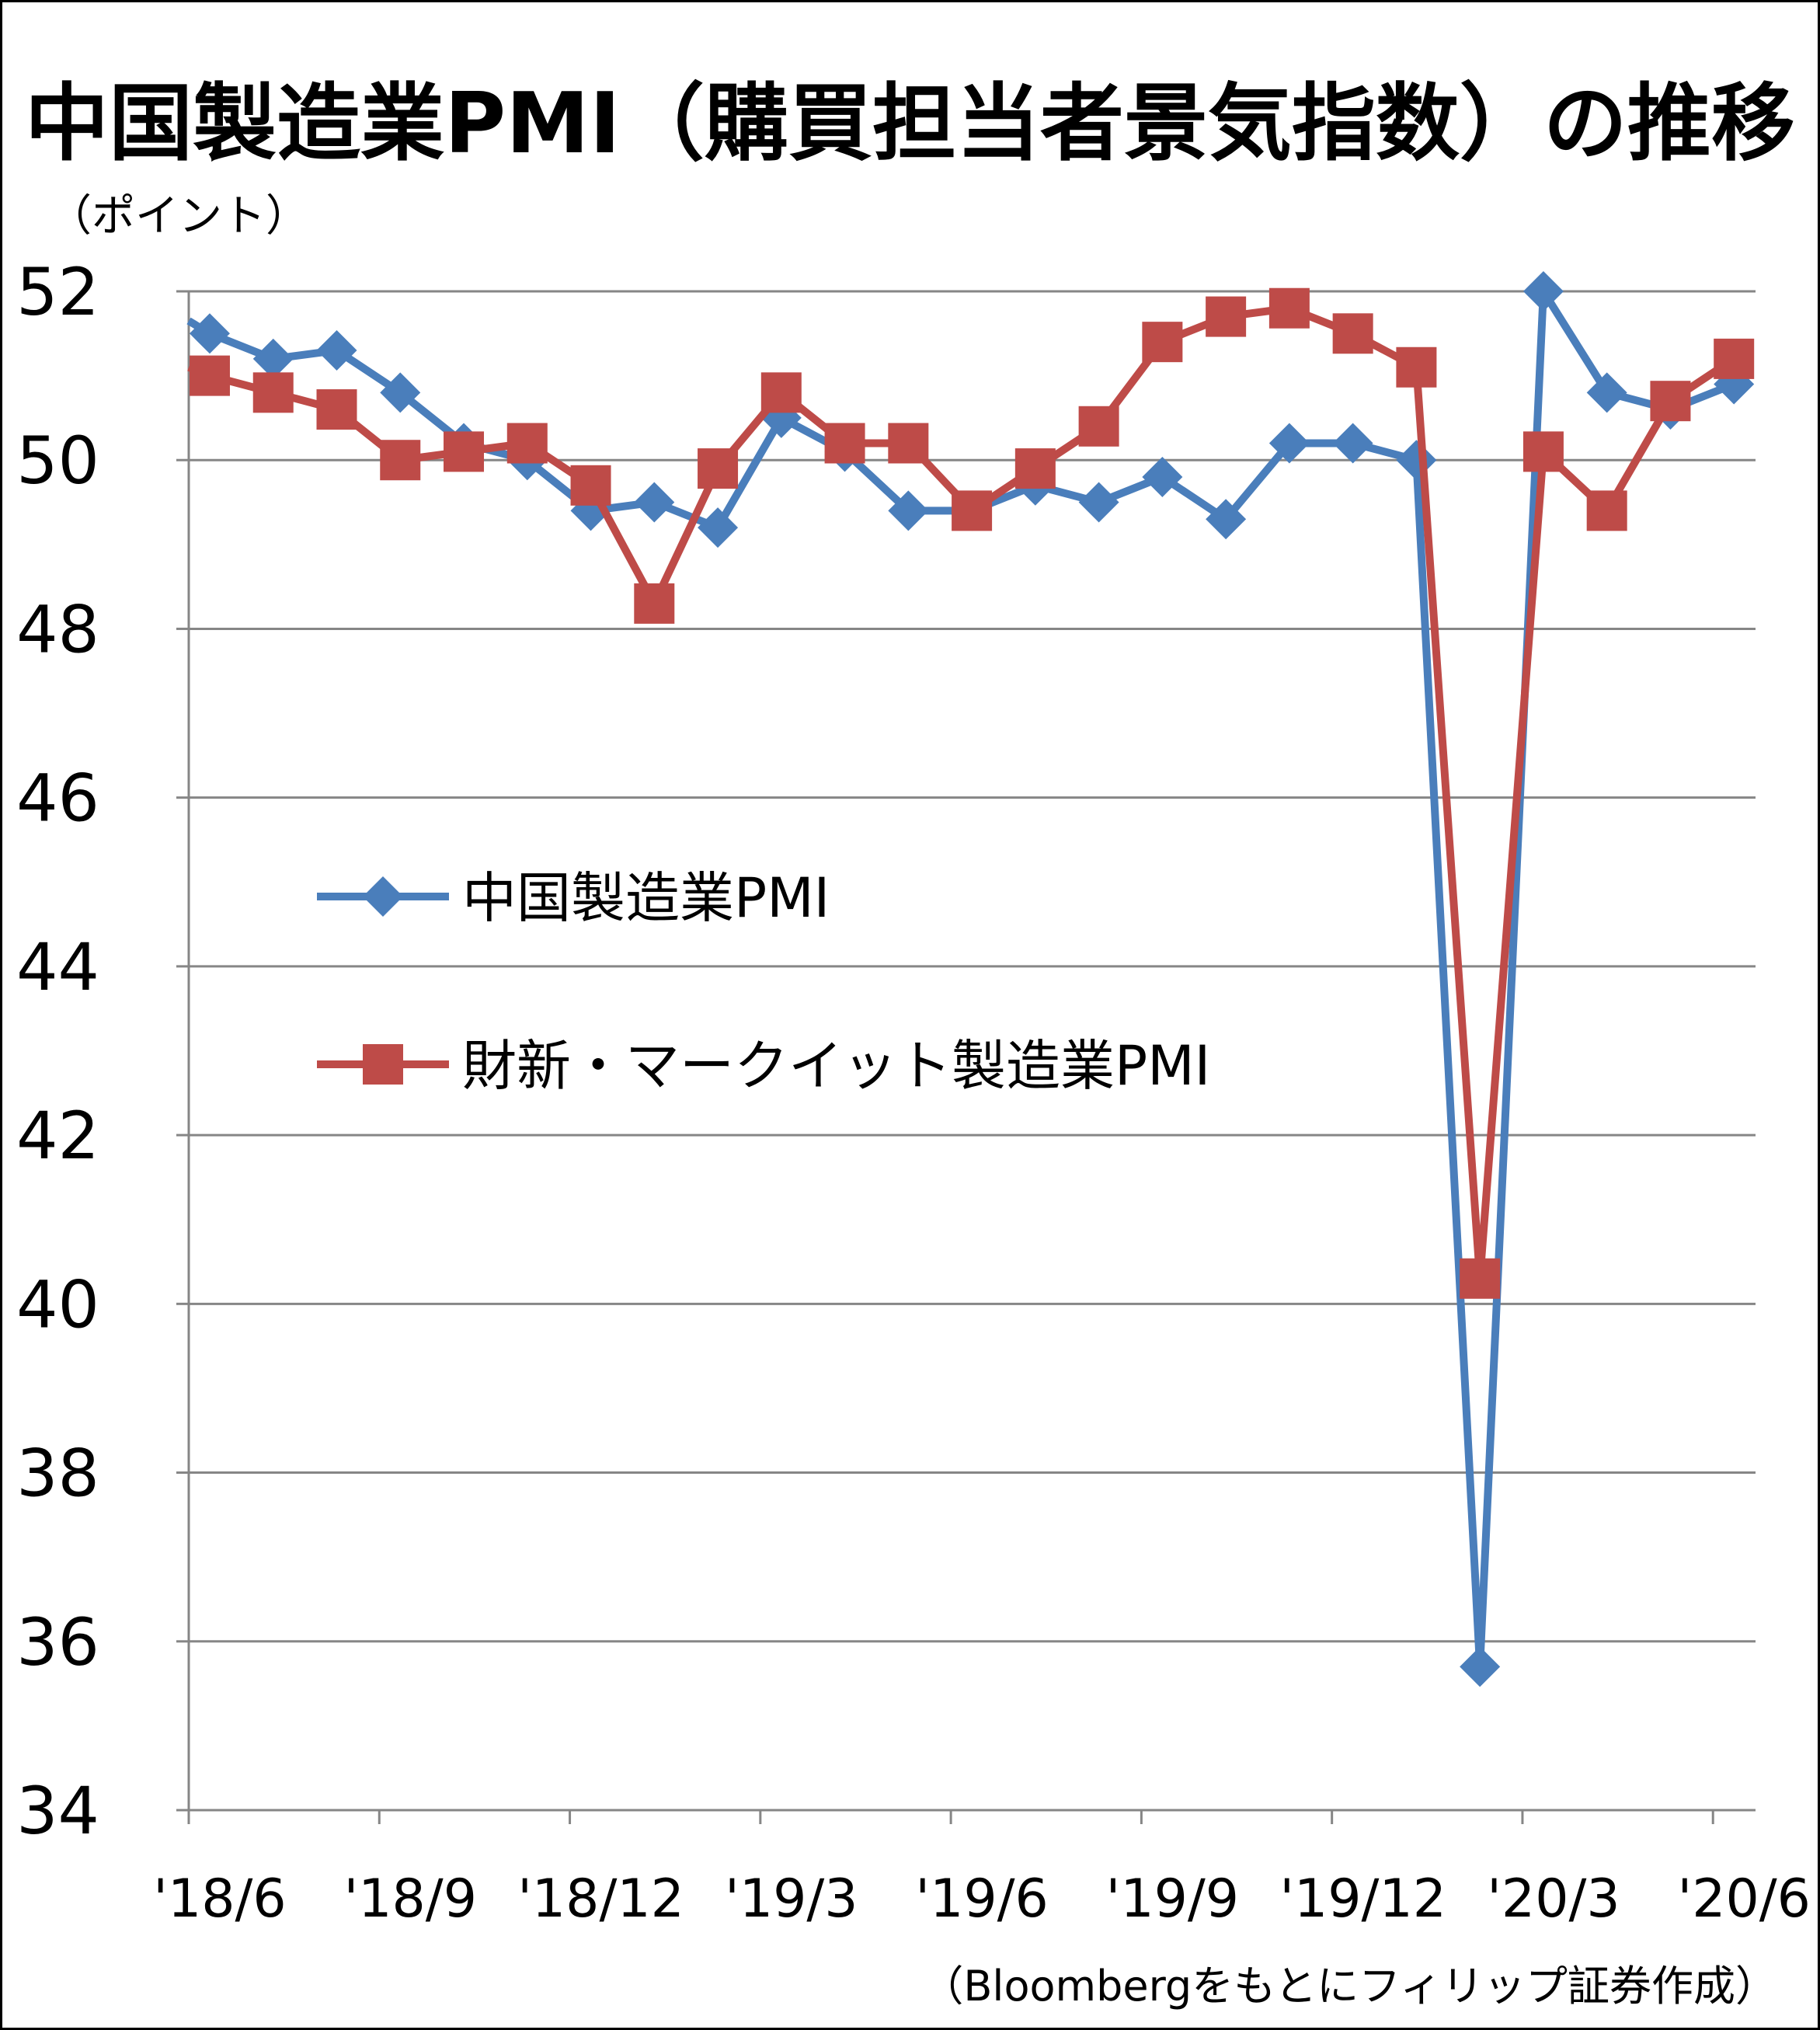  What do you see at coordinates (836, 1066) in the screenshot?
I see `legend-caixin-markit-pmi-label: 財新・マークイット製造業PMI` at bounding box center [836, 1066].